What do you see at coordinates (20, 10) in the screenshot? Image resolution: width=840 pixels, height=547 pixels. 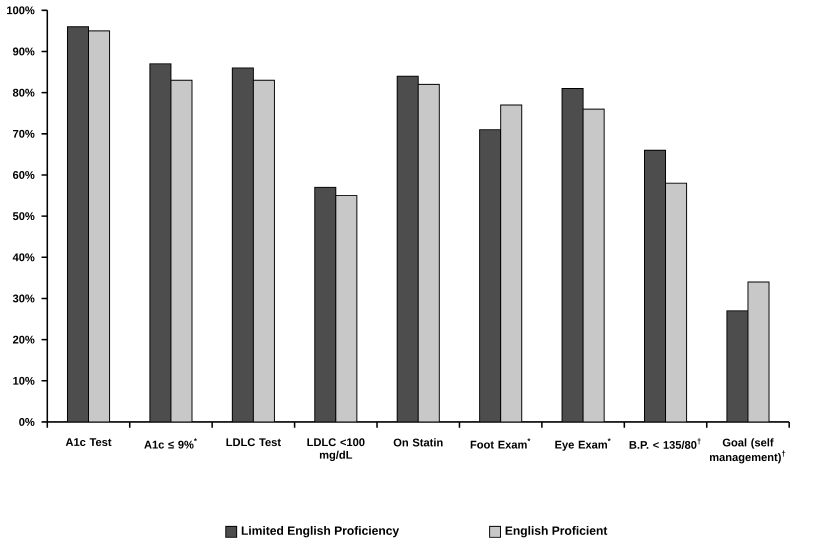 I see `y-tick-label: 100%` at bounding box center [20, 10].